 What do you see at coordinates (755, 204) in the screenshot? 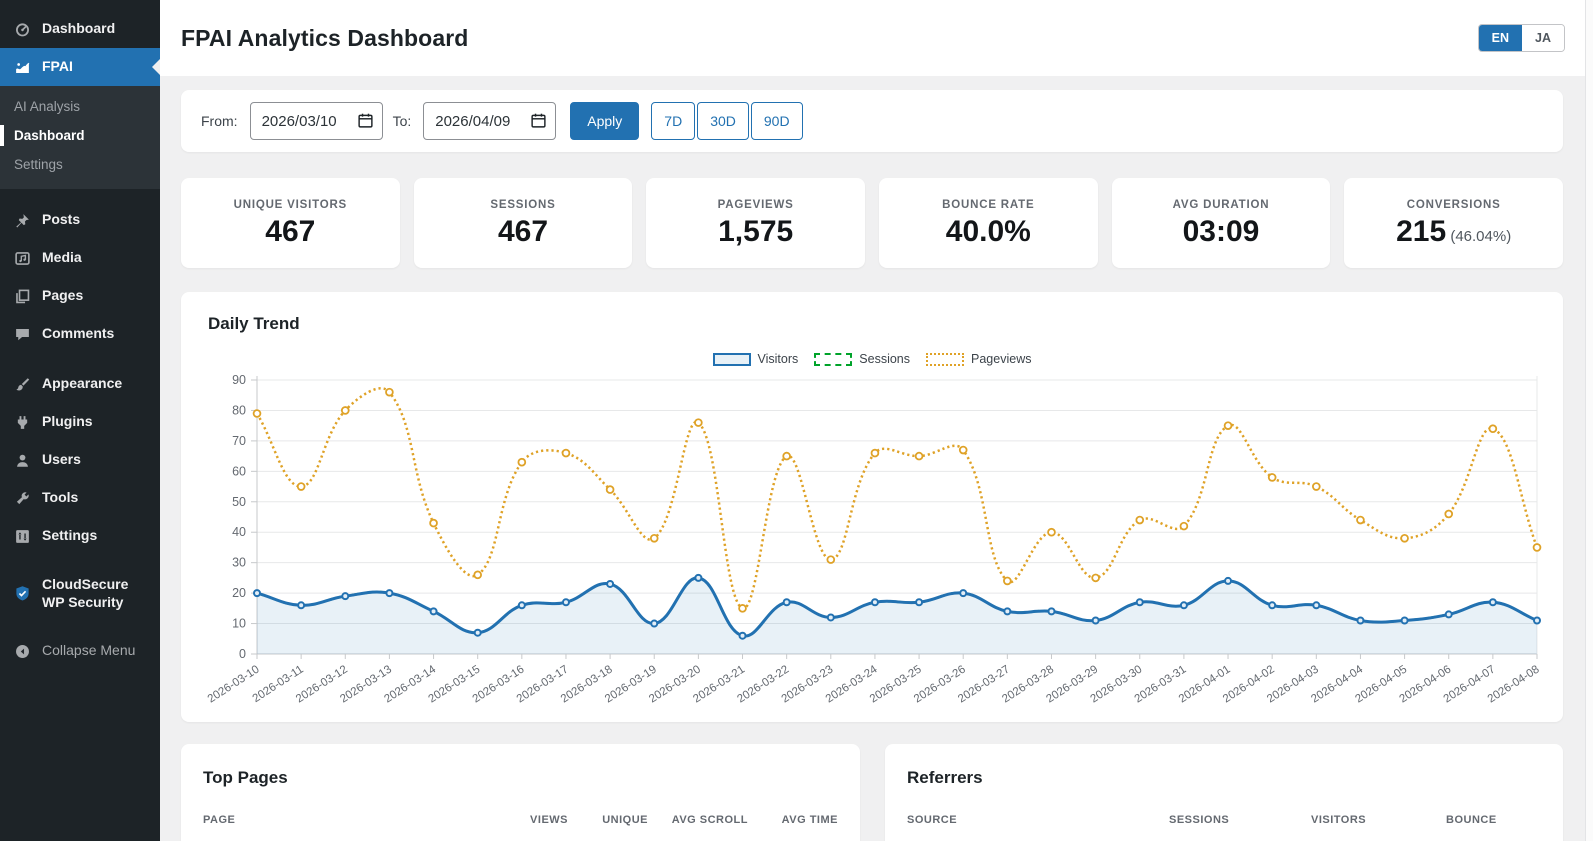
I see `stat-label: PAGEVIEWS` at bounding box center [755, 204].